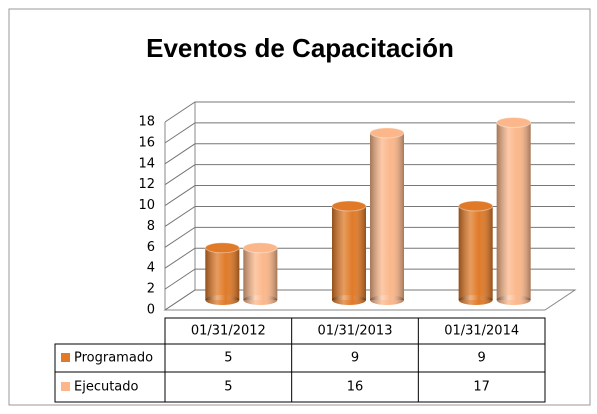  What do you see at coordinates (146, 142) in the screenshot?
I see `y-tick-label: 16` at bounding box center [146, 142].